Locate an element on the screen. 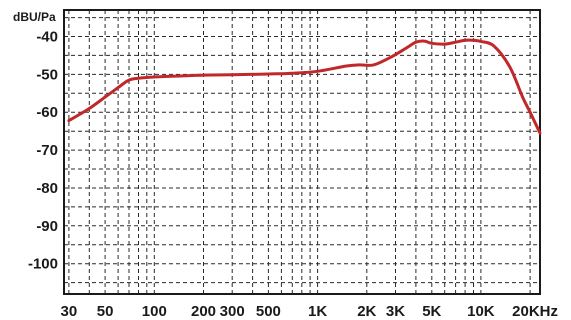 The height and width of the screenshot is (320, 571). y-tick-label: -90 is located at coordinates (47, 226).